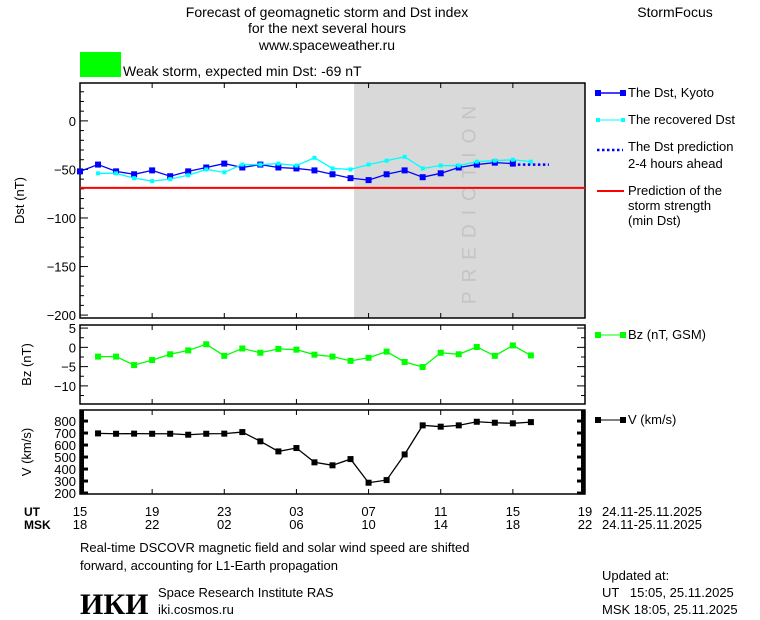 This screenshot has height=620, width=760. What do you see at coordinates (224, 511) in the screenshot?
I see `ut-tick-label: 23` at bounding box center [224, 511].